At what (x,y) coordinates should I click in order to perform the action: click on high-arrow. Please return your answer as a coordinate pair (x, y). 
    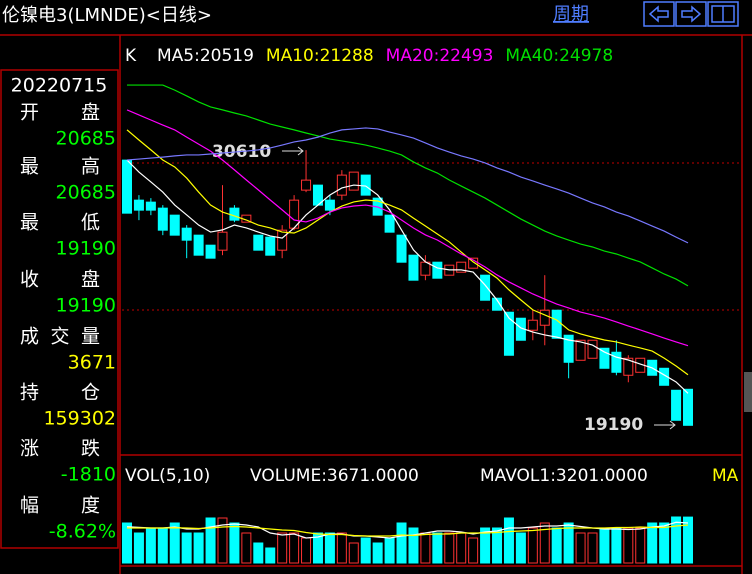
    Looking at the image, I should click on (293, 151).